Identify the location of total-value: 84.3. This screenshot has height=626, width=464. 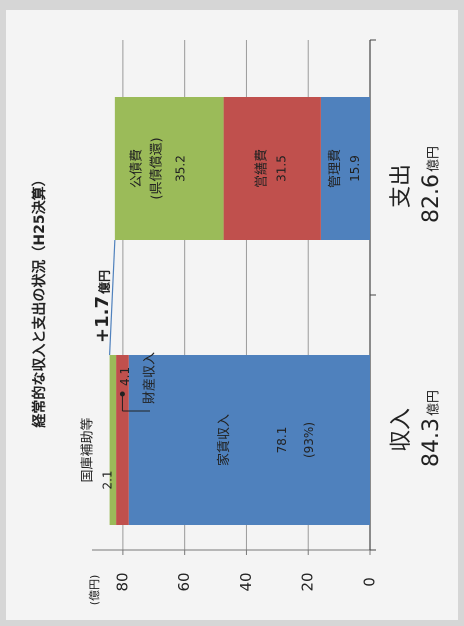
(431, 442).